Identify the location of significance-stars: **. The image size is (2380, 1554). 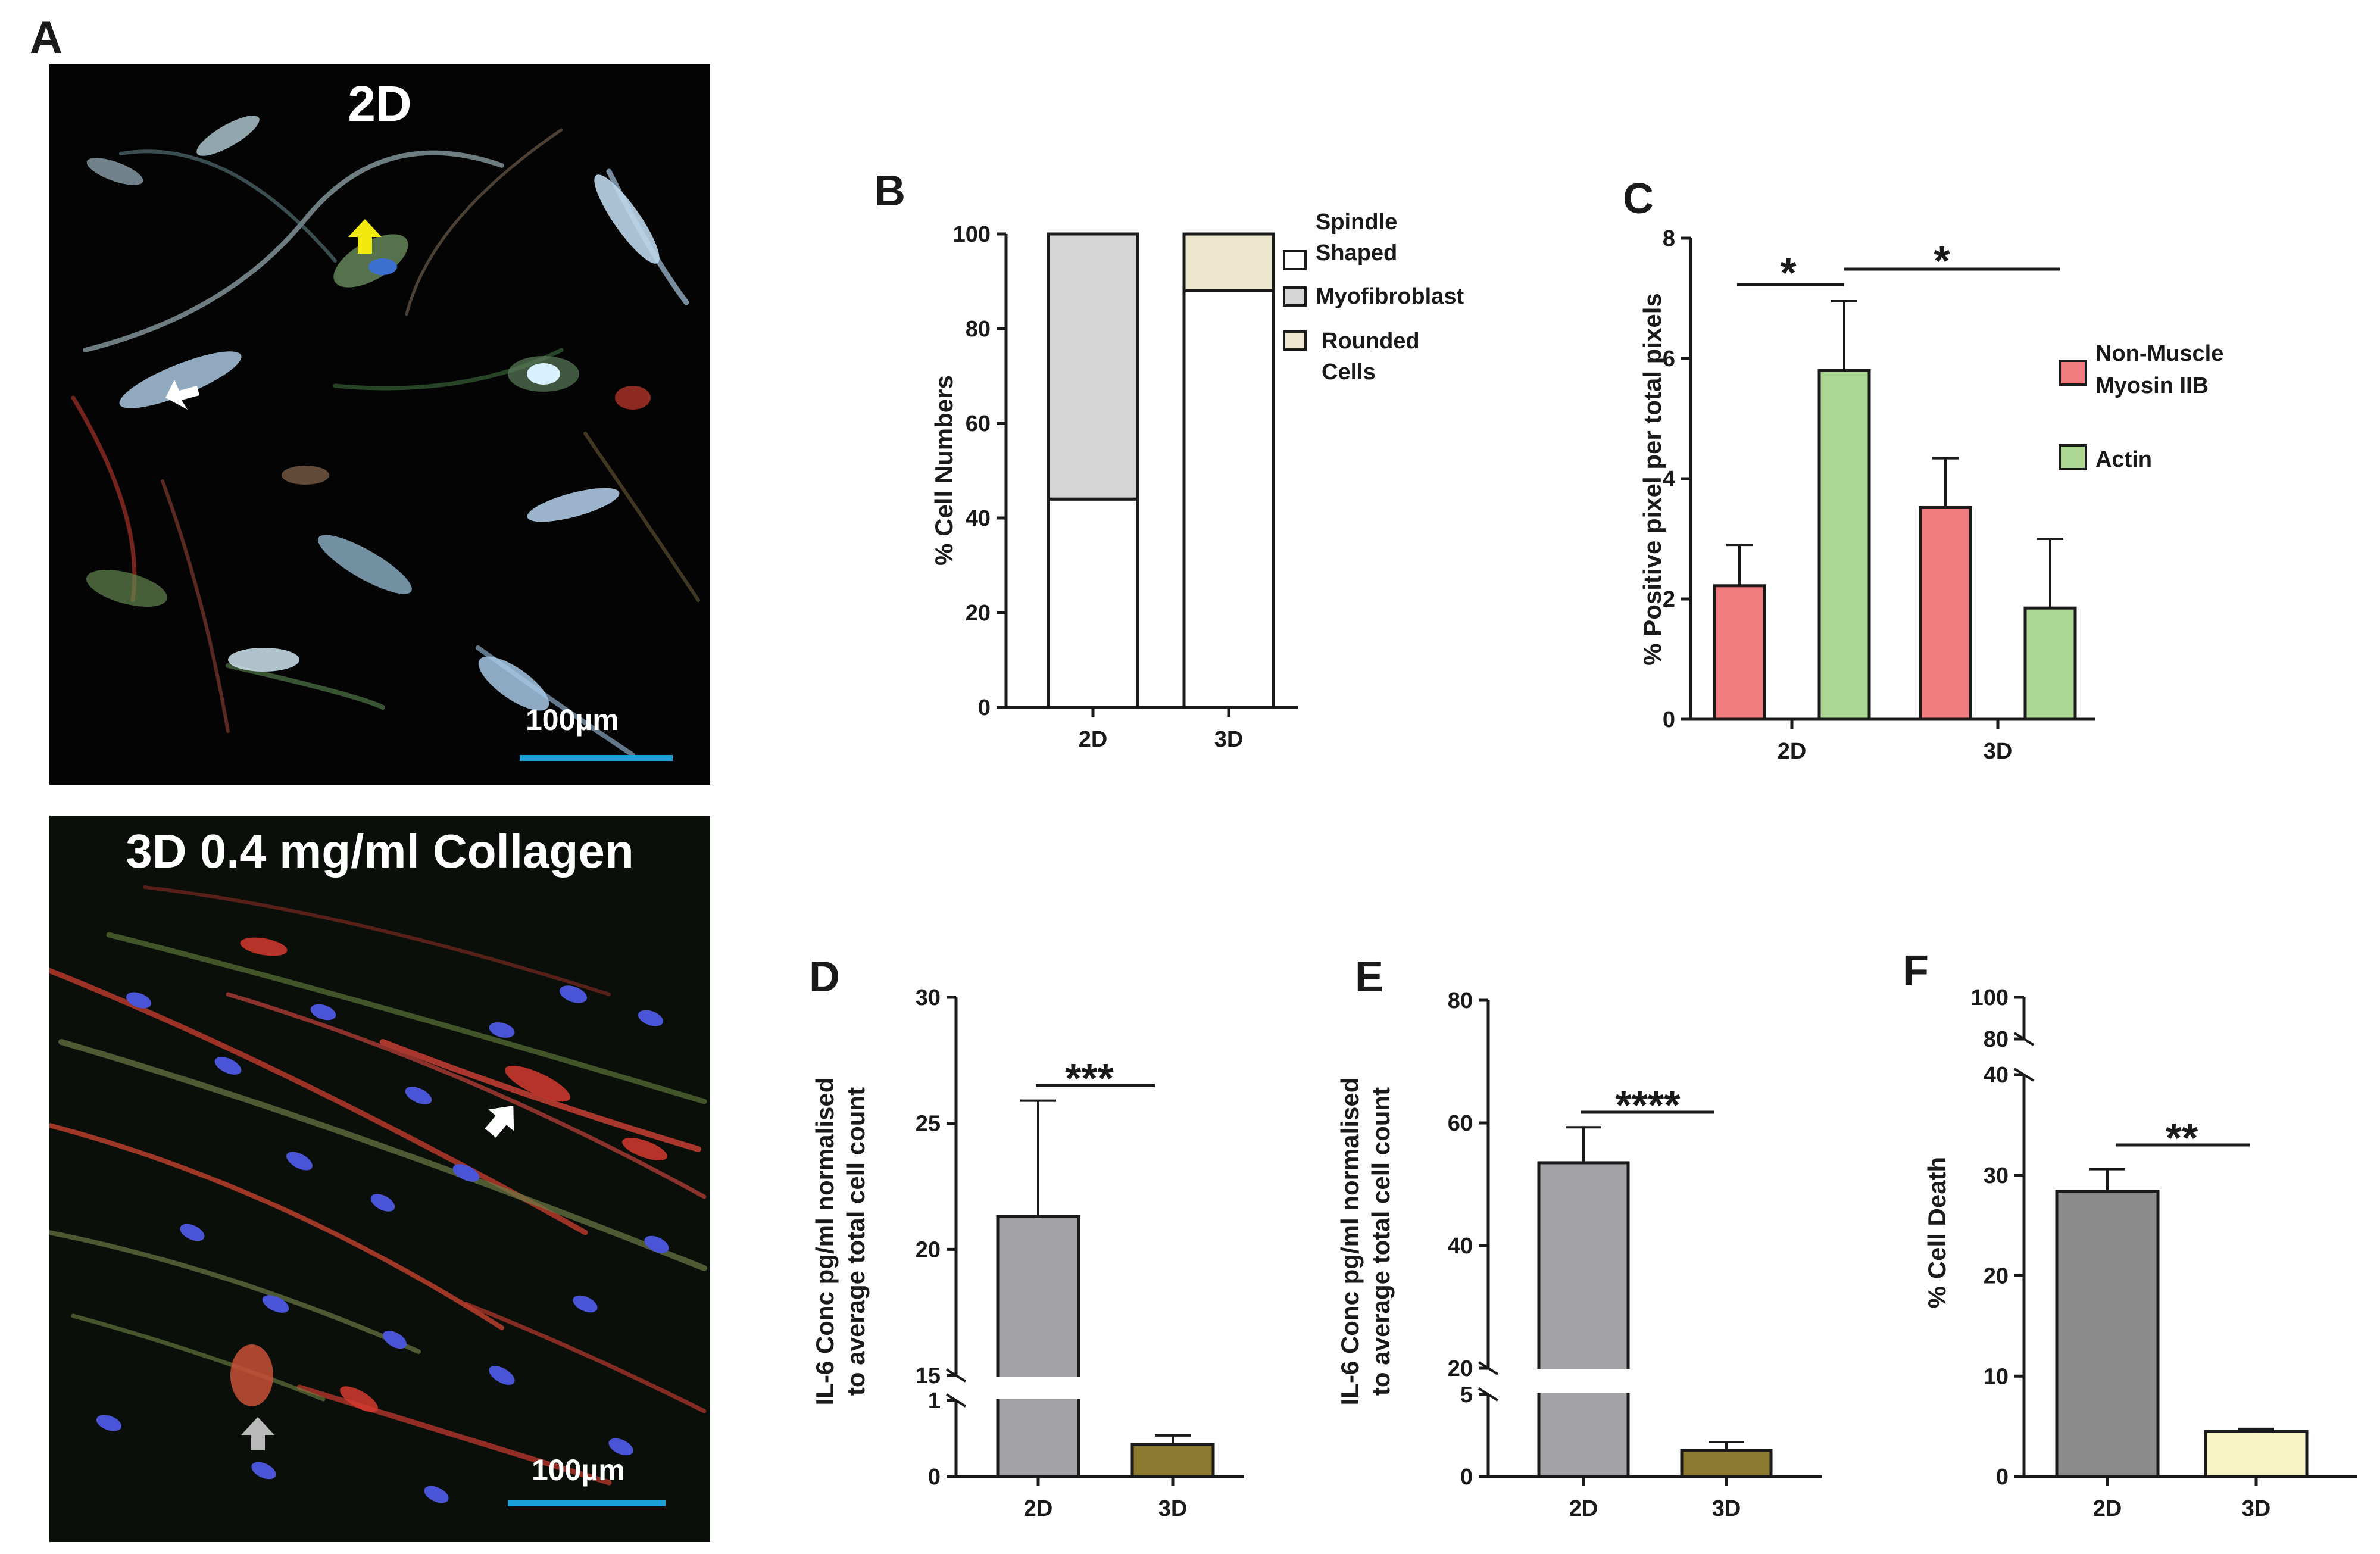
(2182, 1138).